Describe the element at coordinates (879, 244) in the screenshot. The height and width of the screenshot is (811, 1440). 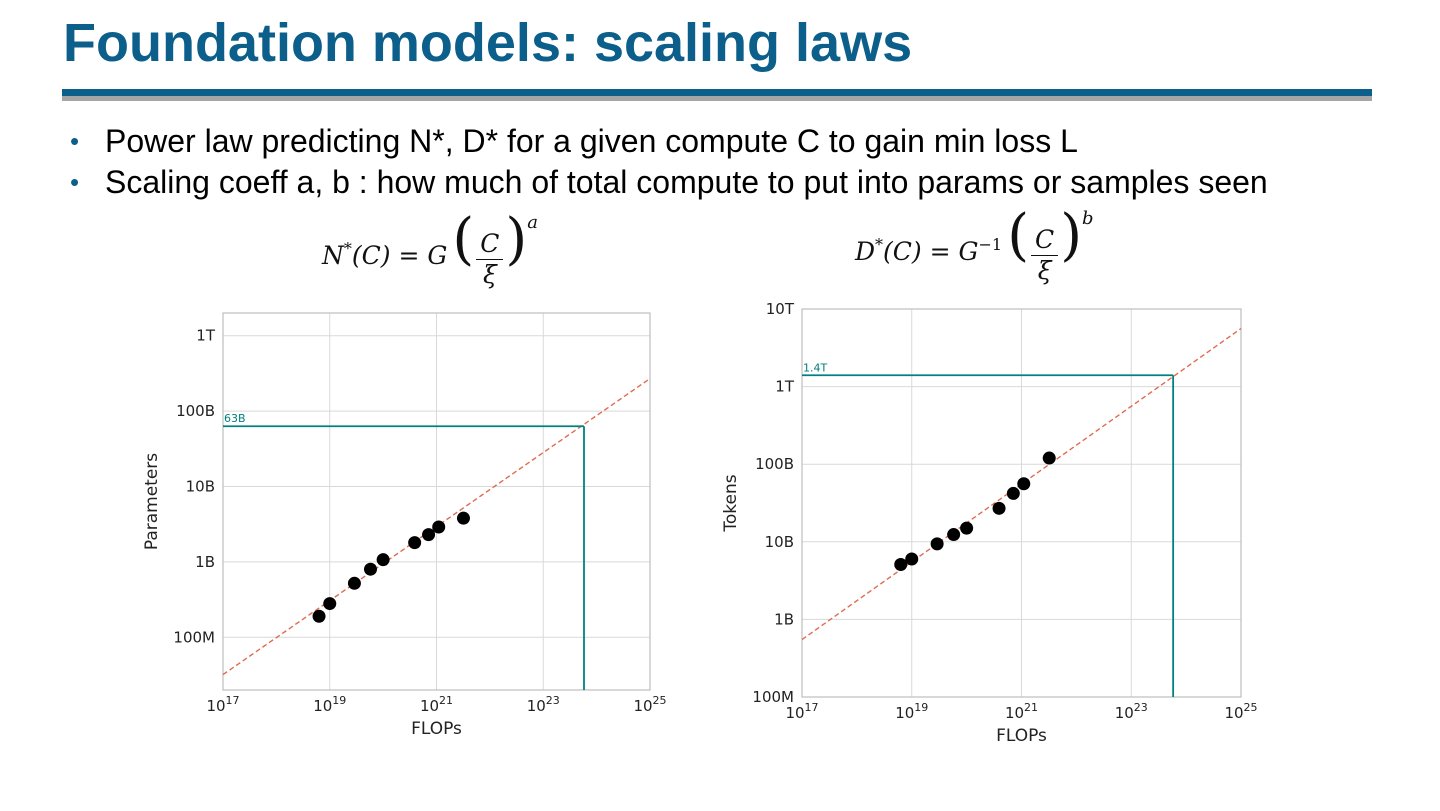
I see `formula-d-star-sup: *` at that location.